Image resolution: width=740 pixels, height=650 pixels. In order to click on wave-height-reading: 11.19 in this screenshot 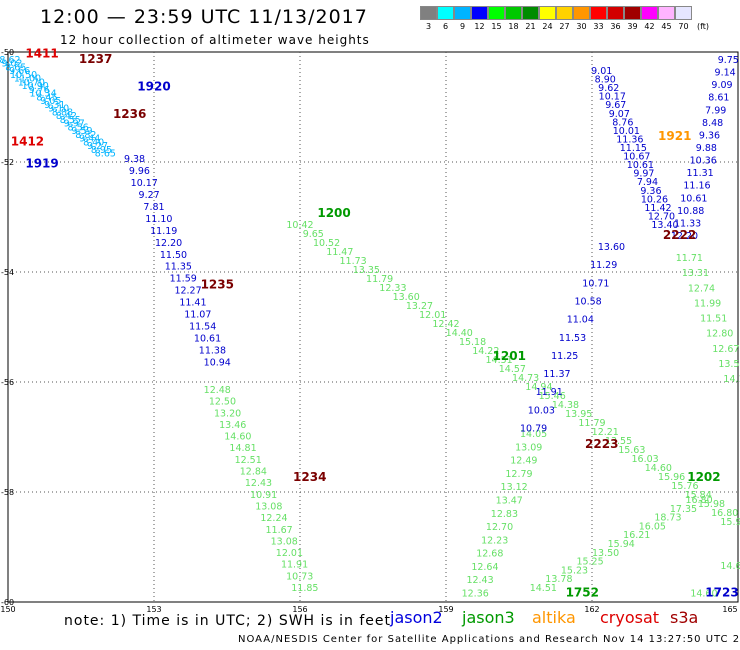, I will do `click(163, 231)`.